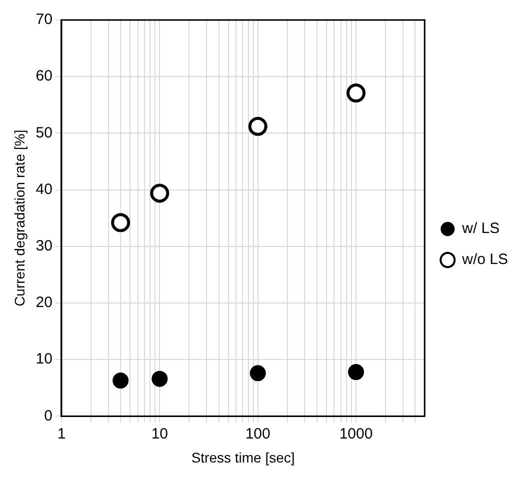 This screenshot has height=479, width=532. Describe the element at coordinates (44, 359) in the screenshot. I see `y-tick-label: 10` at that location.